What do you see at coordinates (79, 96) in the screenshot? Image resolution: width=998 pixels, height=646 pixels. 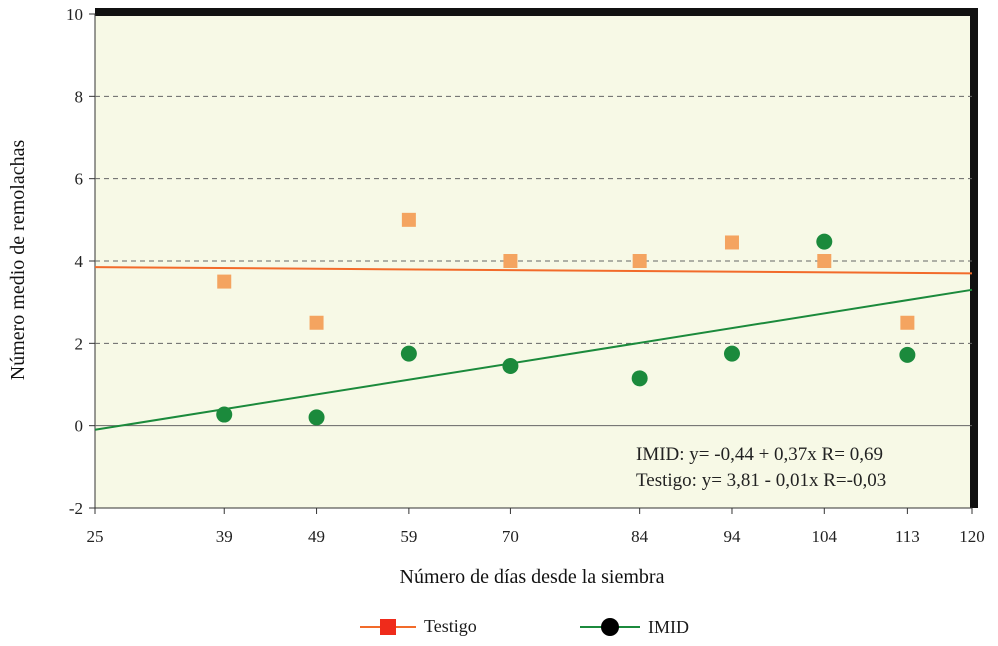 I see `y-tick-label: 8` at bounding box center [79, 96].